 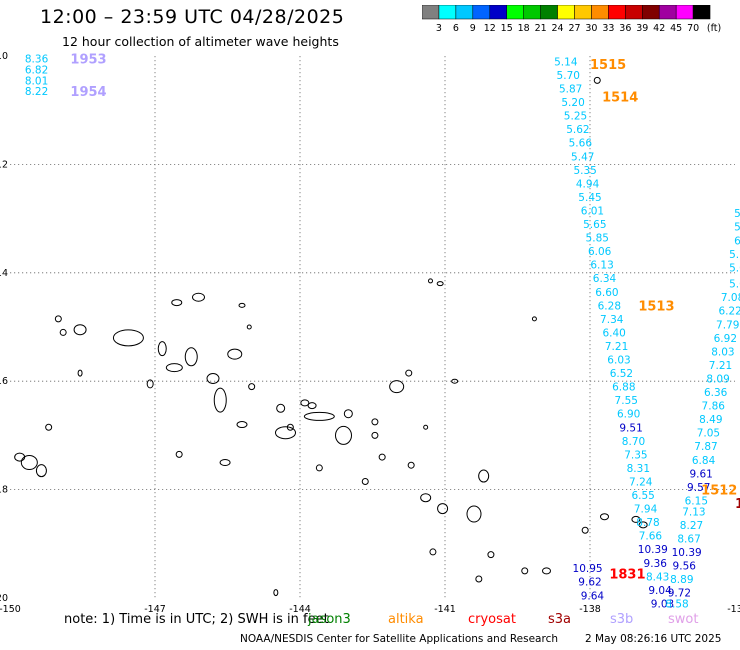 I want to click on satellite-legend-altika: altika, so click(x=406, y=619).